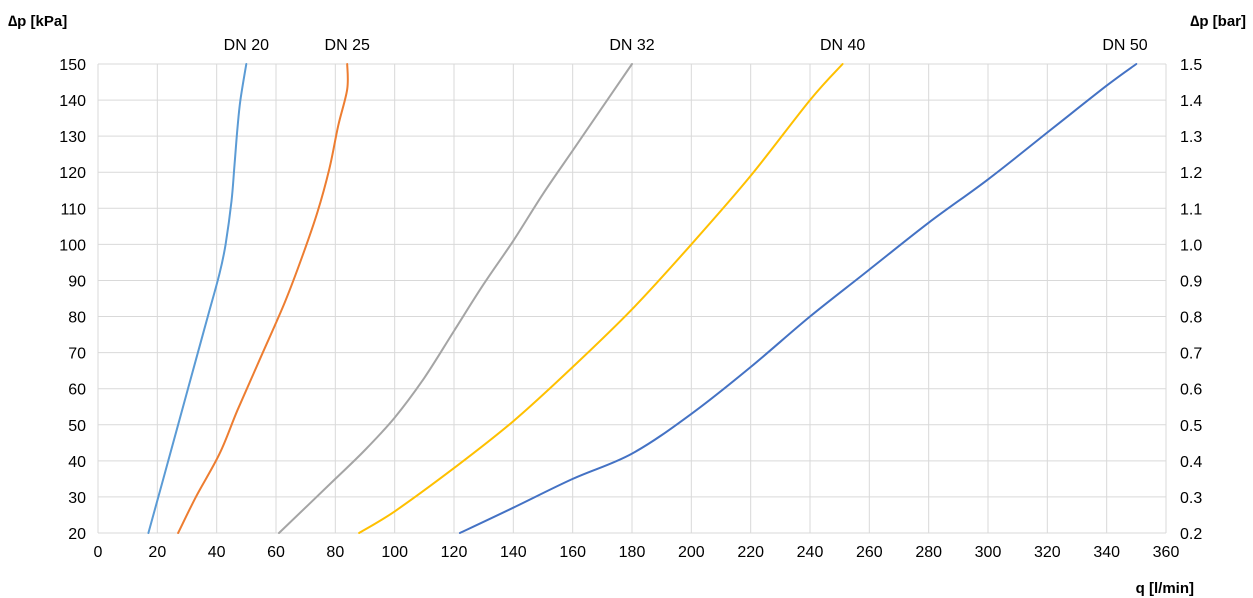  I want to click on y-left-axis-ticks: 20 30 40 50 60 70 80 90 100 110 120 130 140 150, so click(72, 300).